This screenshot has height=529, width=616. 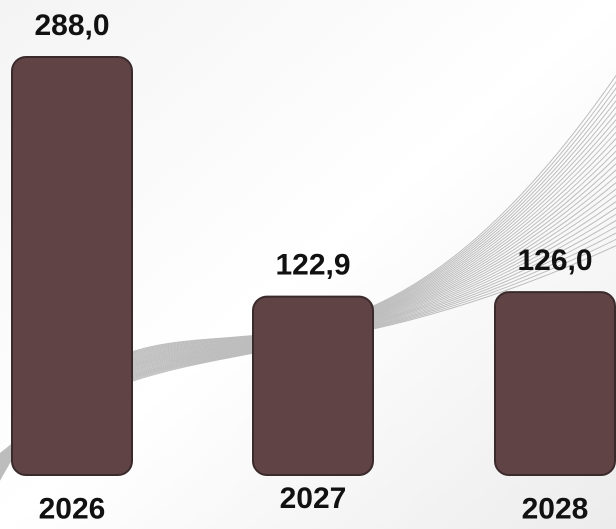 I want to click on category-label: 2026, so click(x=72, y=509).